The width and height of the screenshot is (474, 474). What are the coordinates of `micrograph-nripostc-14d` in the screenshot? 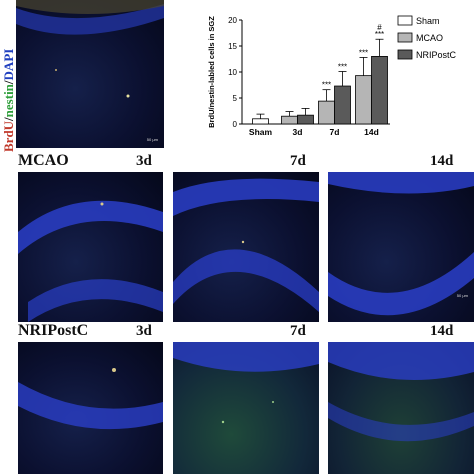 It's located at (401, 408).